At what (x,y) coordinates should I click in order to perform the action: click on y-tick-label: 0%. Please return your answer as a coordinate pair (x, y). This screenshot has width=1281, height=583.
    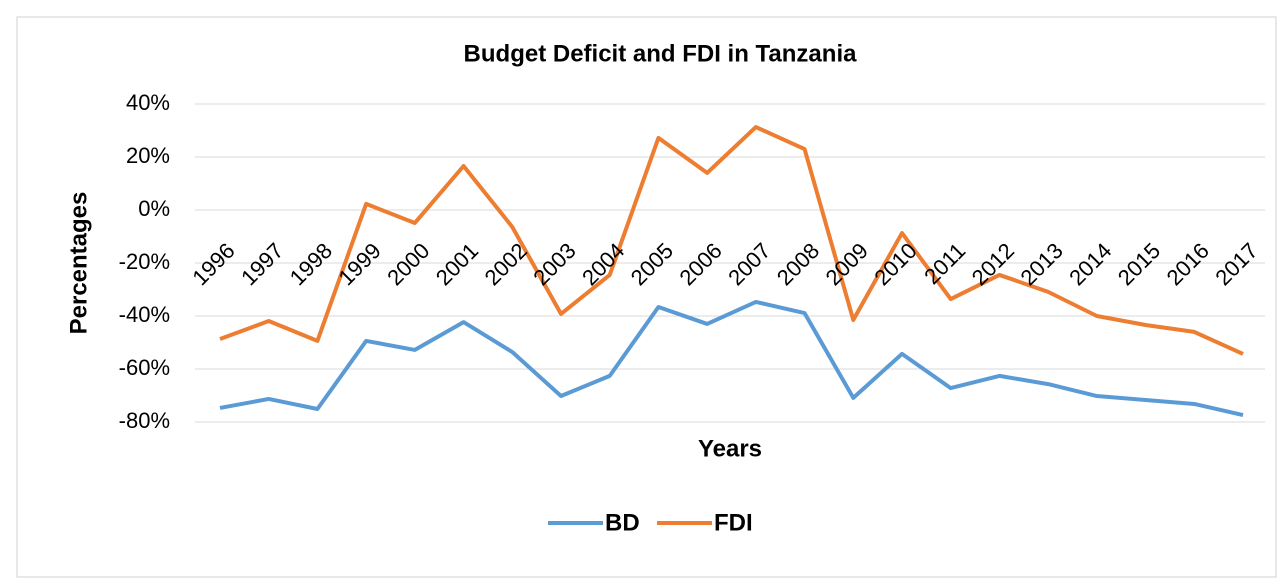
    Looking at the image, I should click on (154, 208).